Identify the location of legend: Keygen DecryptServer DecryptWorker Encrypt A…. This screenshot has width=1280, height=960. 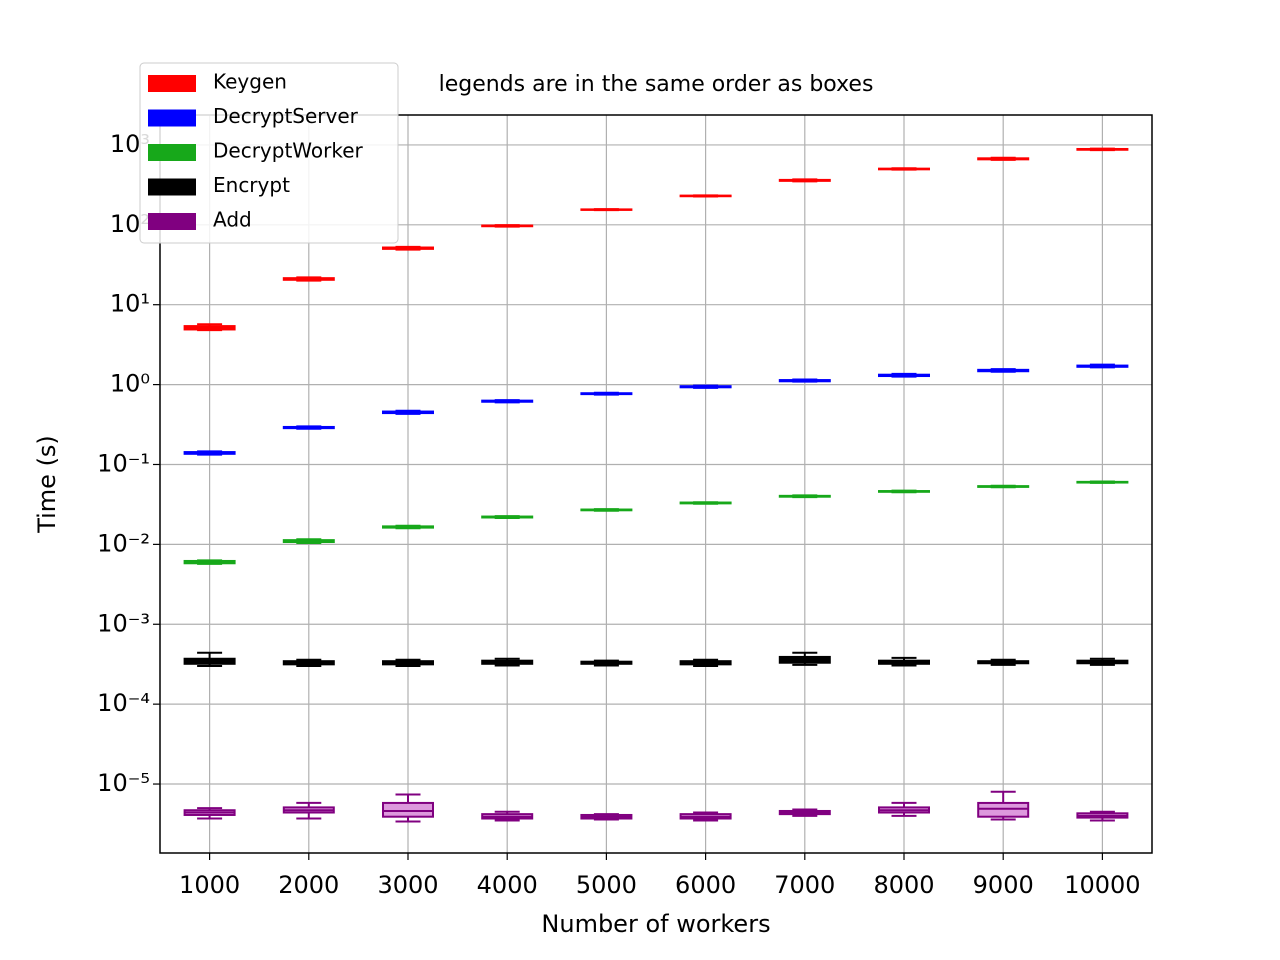
(269, 153).